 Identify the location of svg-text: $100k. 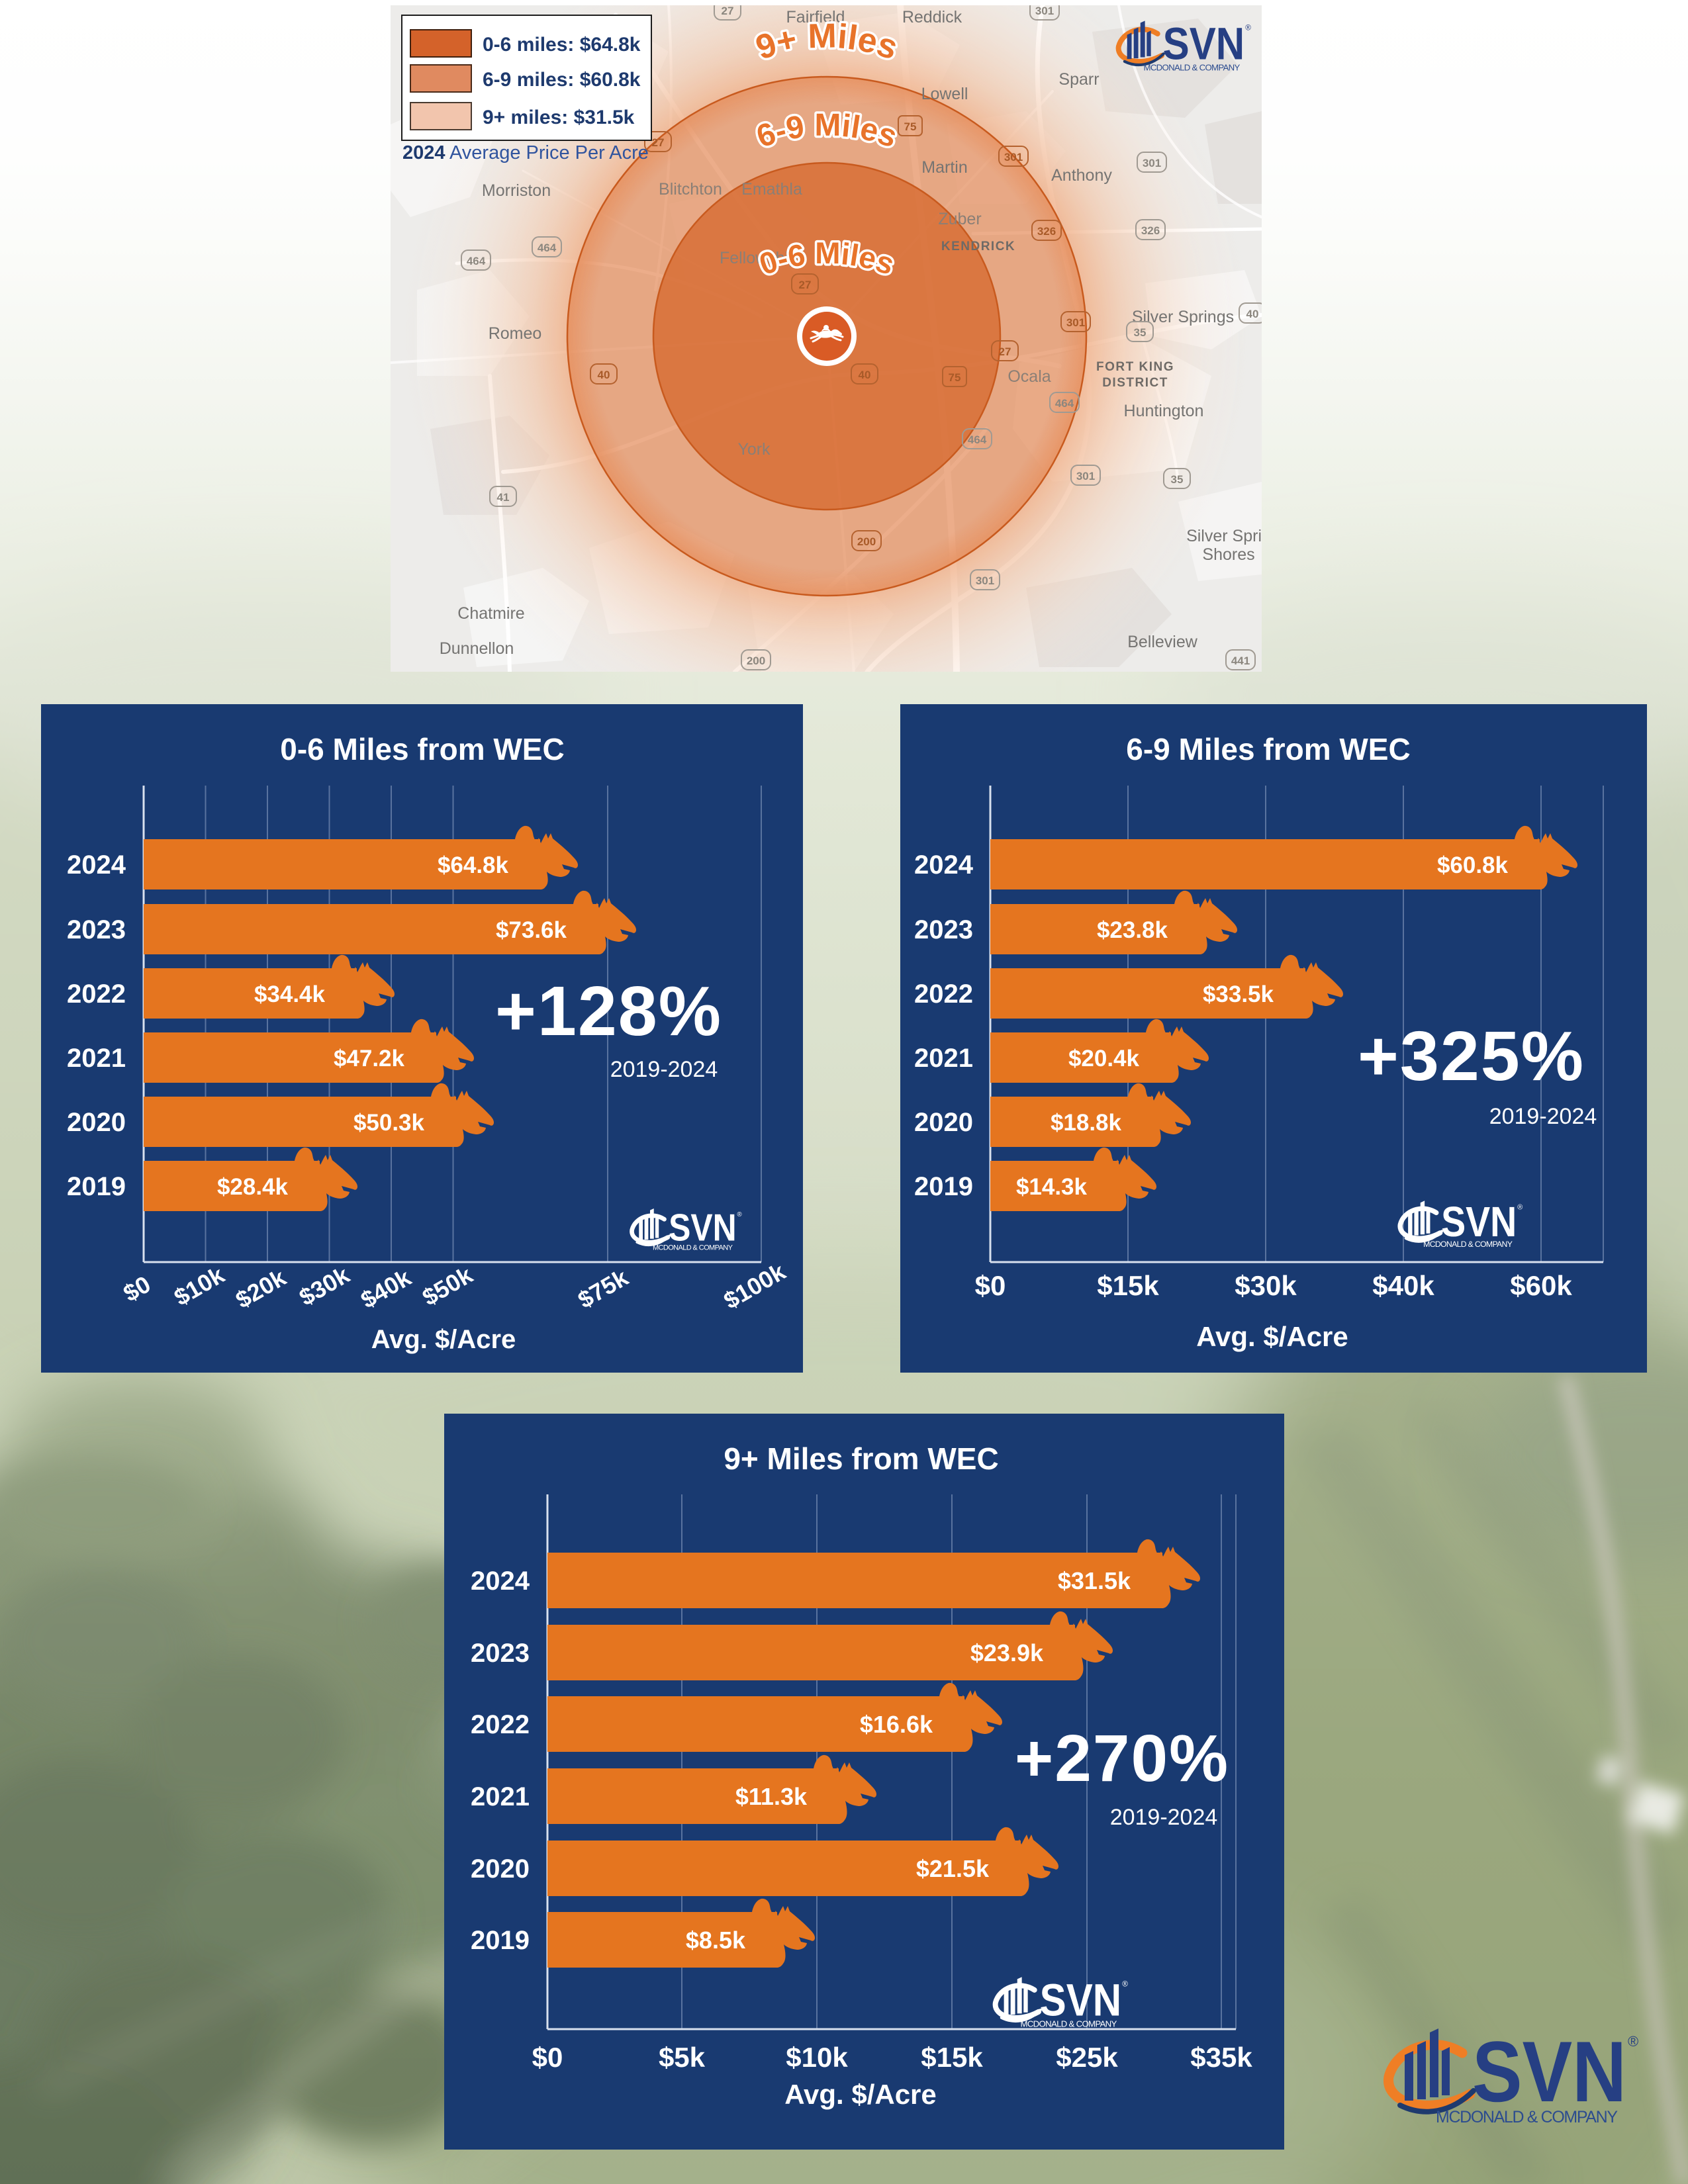
(754, 1285).